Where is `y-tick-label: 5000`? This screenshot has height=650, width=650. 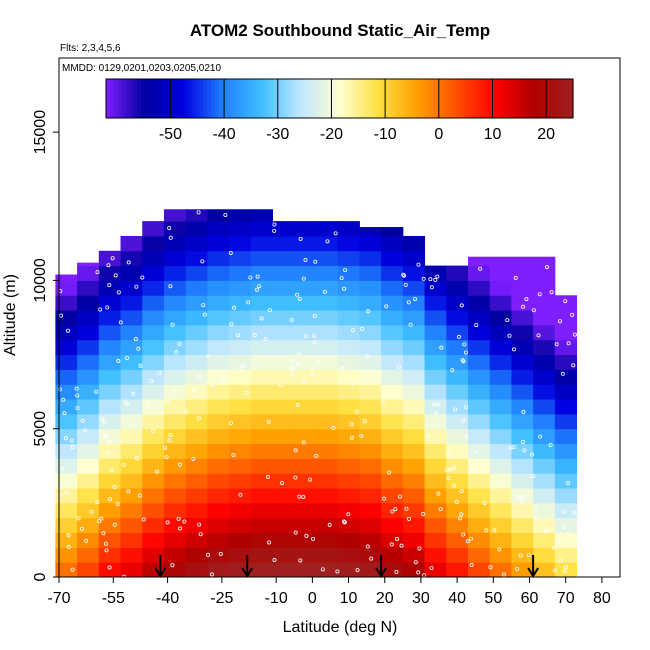
y-tick-label: 5000 is located at coordinates (40, 429).